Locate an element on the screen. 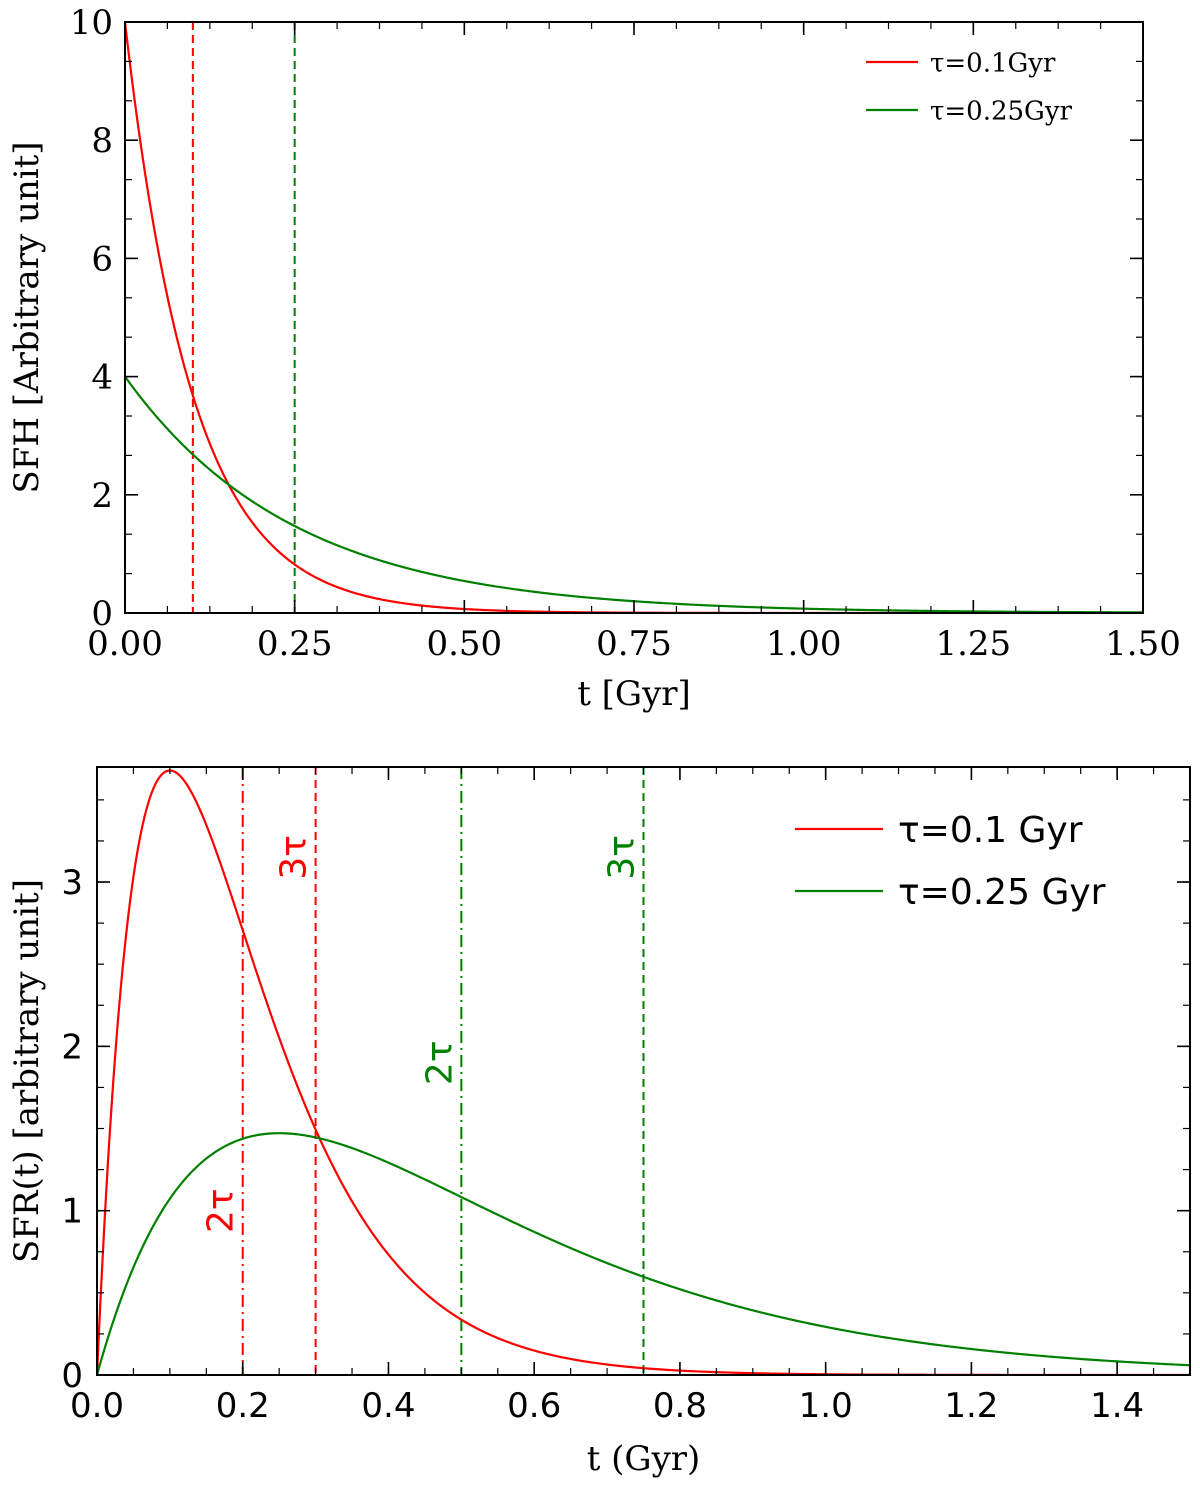 The image size is (1200, 1485). x-tick-label: 0.00 is located at coordinates (125, 644).